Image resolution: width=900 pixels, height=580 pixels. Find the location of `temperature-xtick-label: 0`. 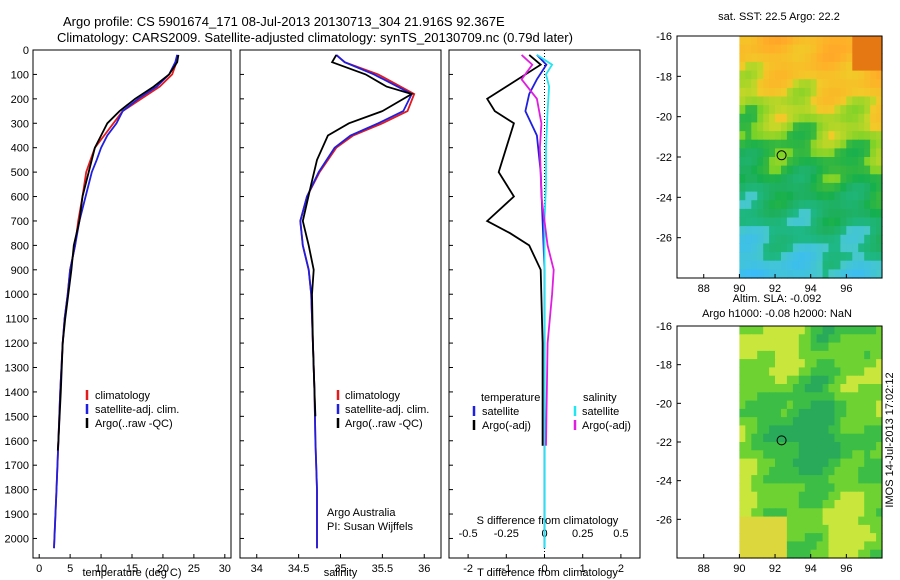

temperature-xtick-label: 0 is located at coordinates (39, 569).